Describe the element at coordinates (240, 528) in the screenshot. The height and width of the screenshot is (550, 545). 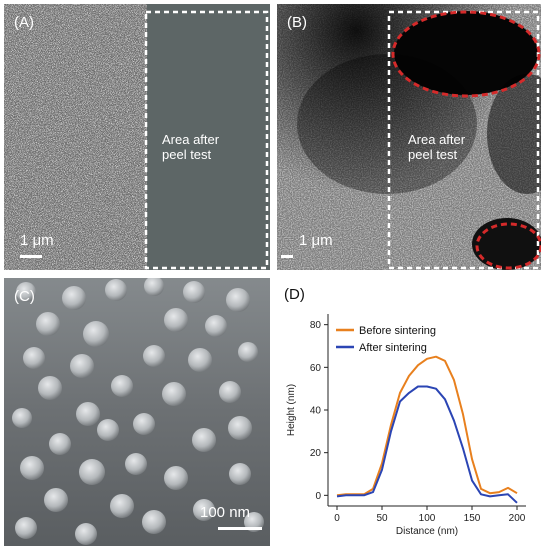
I see `scale-bar-c` at that location.